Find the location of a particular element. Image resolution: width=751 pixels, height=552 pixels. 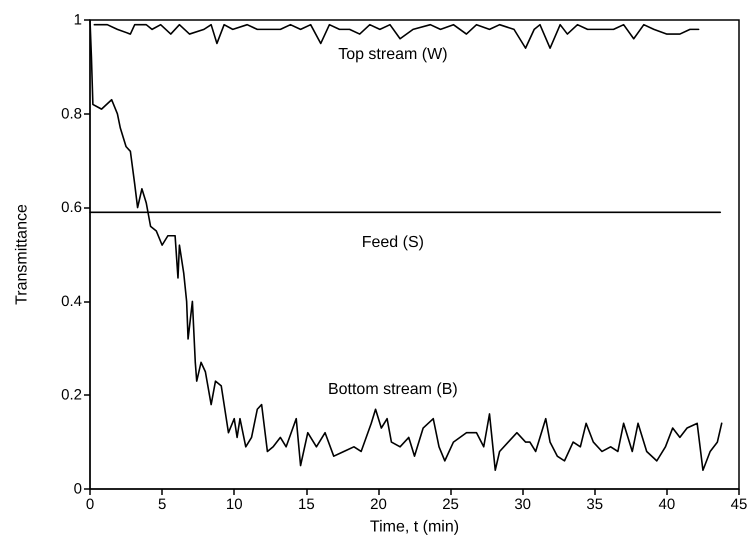

x-tick-label: 5 is located at coordinates (162, 504).